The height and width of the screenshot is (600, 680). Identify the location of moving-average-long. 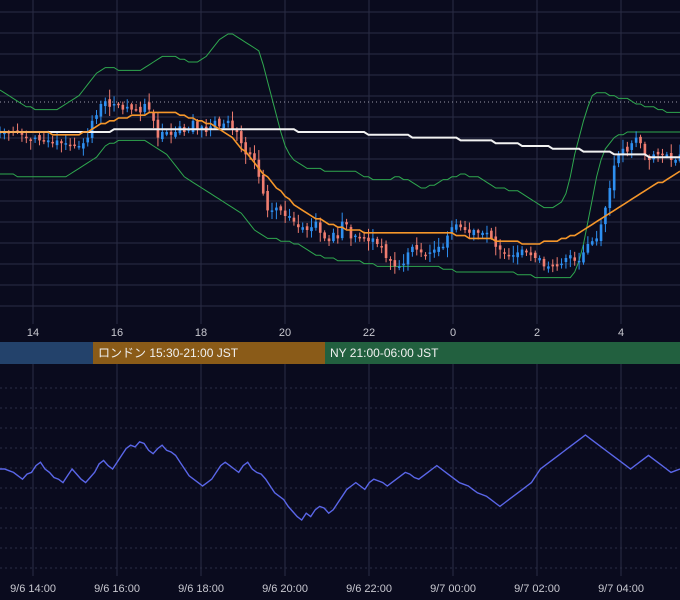
(340, 143).